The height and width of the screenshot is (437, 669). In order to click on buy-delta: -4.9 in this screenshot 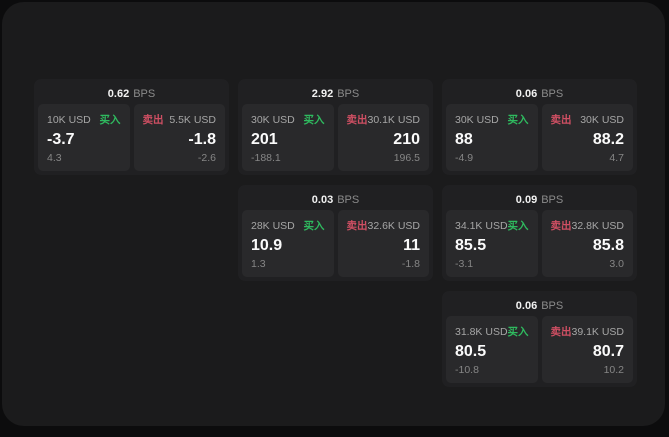, I will do `click(464, 158)`.